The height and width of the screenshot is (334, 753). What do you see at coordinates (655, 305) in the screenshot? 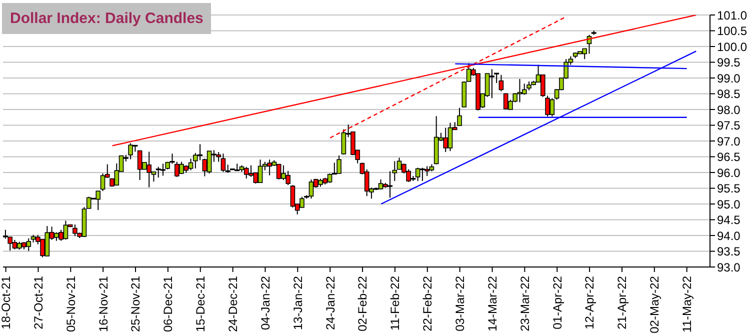
I see `x-tick-label: 02-May-22` at bounding box center [655, 305].